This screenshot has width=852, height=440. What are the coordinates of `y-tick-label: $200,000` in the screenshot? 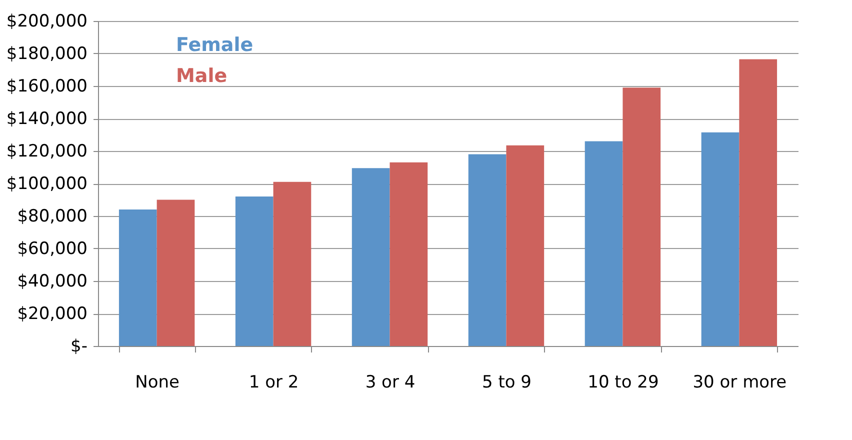 It's located at (47, 22).